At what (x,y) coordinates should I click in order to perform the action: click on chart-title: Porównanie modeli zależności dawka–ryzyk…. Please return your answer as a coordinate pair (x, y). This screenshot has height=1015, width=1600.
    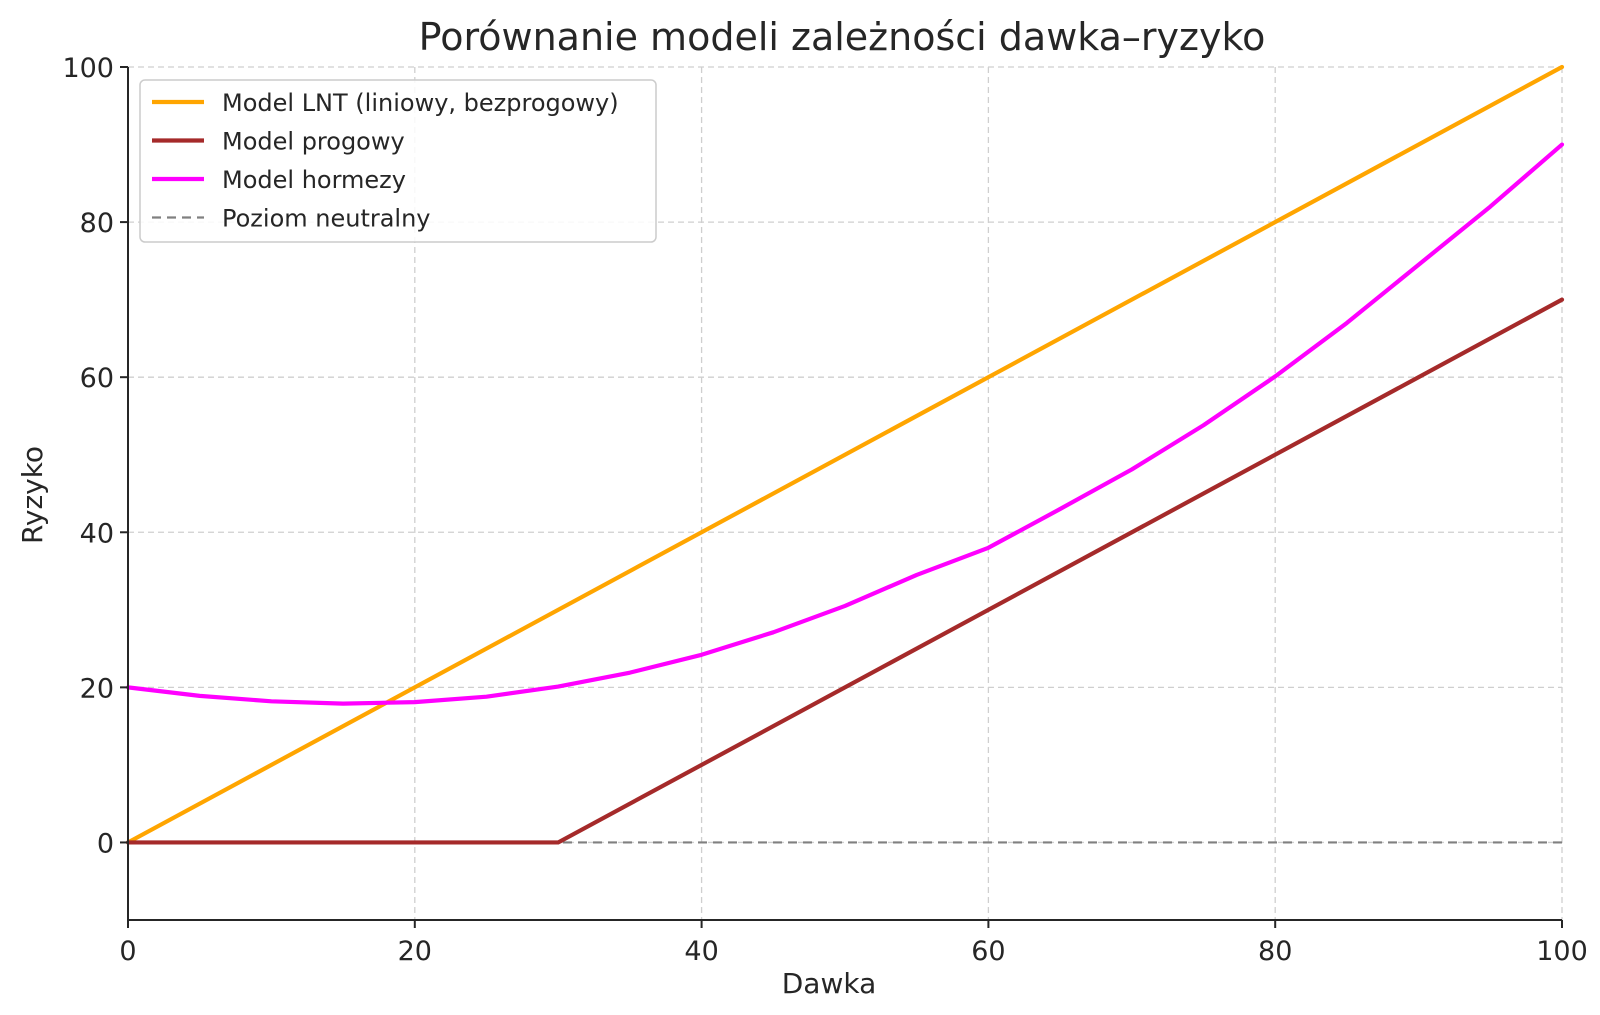
    Looking at the image, I should click on (842, 37).